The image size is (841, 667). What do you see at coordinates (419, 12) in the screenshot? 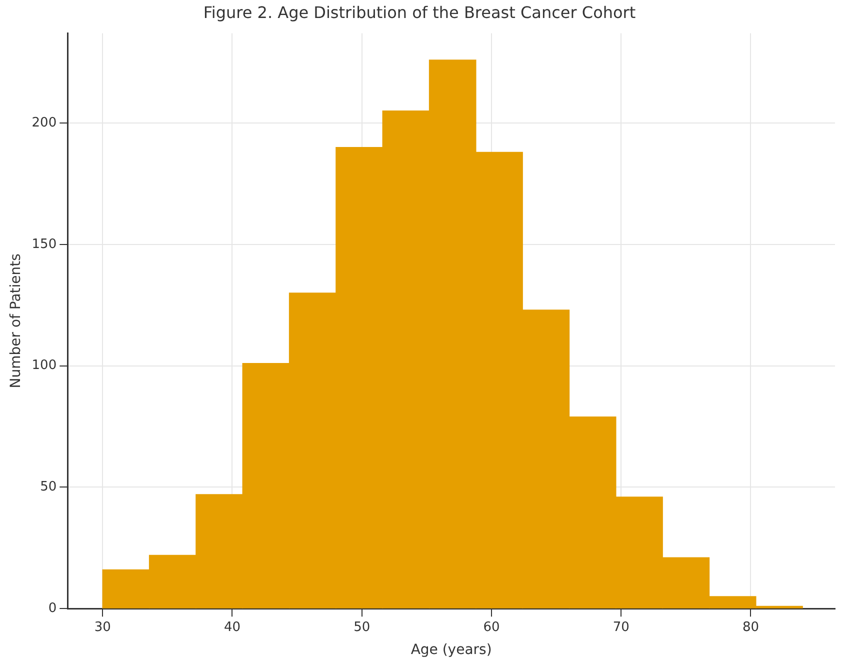
I see `chart-title: Figure 2. Age Distribution of the Breast Cancer Cohort` at bounding box center [419, 12].